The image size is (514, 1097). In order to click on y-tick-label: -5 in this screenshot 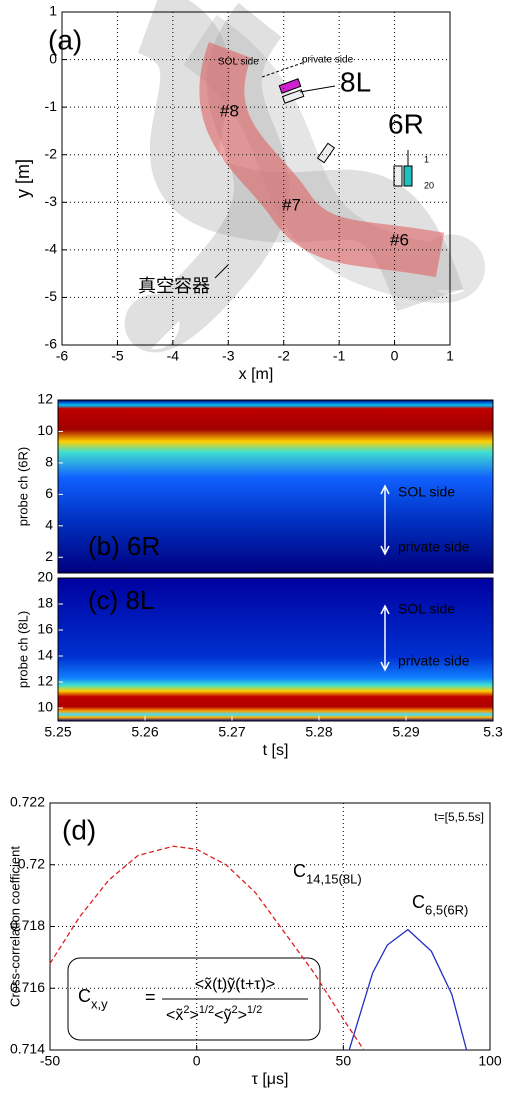, I will do `click(51, 296)`.